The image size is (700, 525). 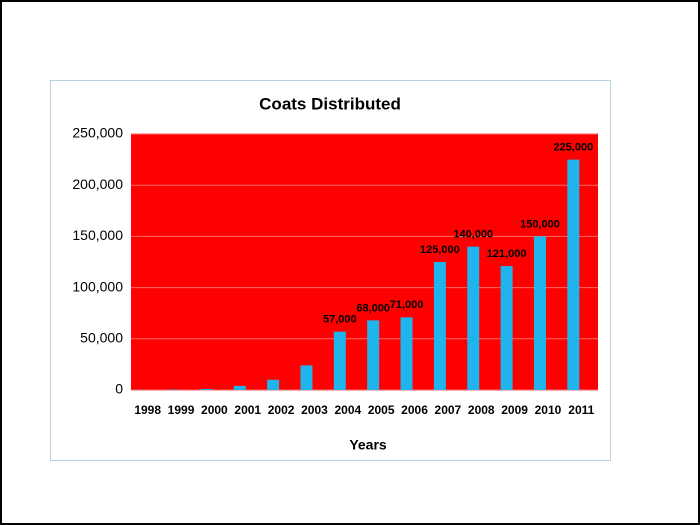 I want to click on y-tick-label: 50,000, so click(x=101, y=338).